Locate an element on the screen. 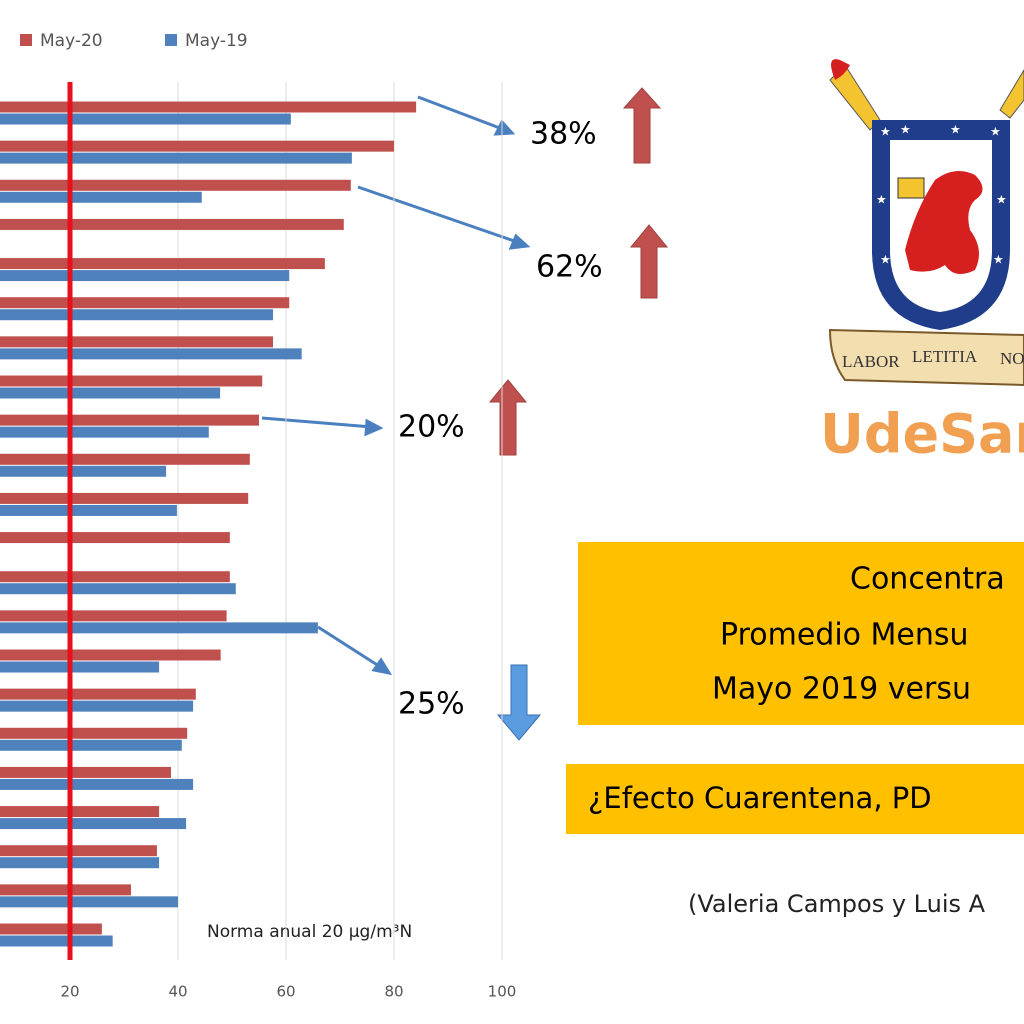 Image resolution: width=1024 pixels, height=1024 pixels. motto: LETITIA is located at coordinates (945, 356).